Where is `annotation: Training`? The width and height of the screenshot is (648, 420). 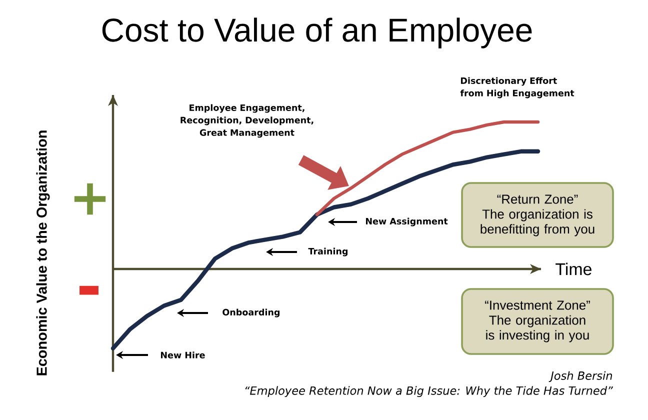 annotation: Training is located at coordinates (328, 252).